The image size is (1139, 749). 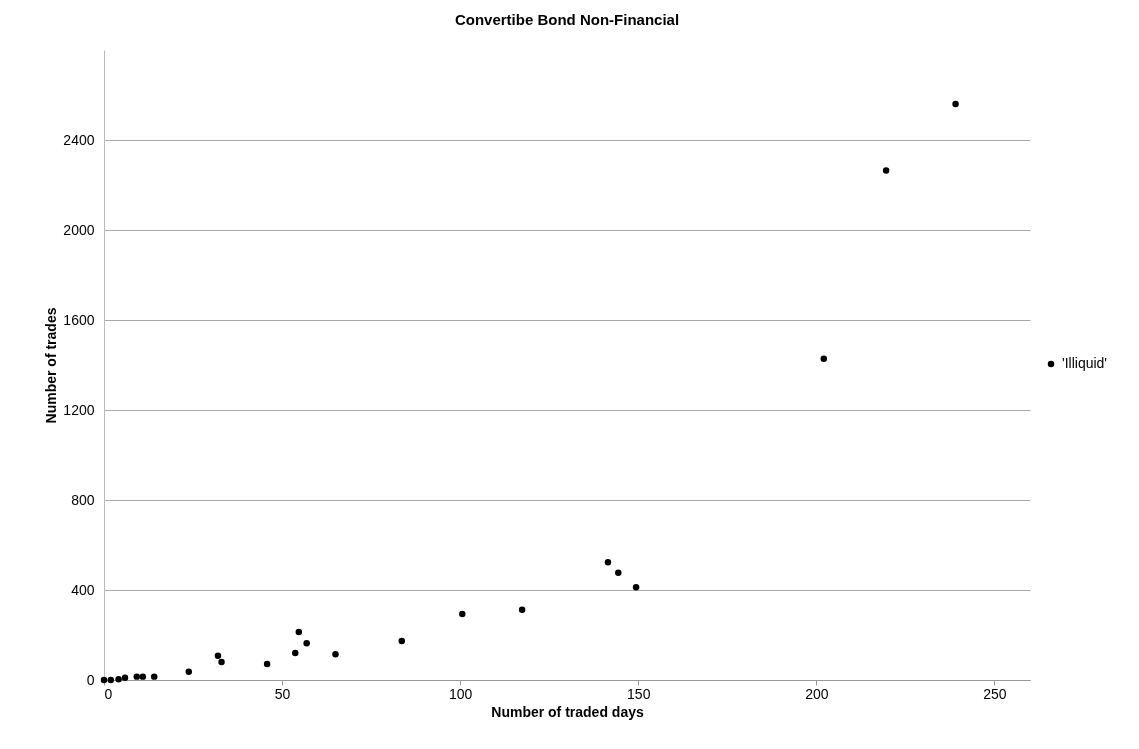 What do you see at coordinates (51, 365) in the screenshot?
I see `y-axis-title: Number of trades` at bounding box center [51, 365].